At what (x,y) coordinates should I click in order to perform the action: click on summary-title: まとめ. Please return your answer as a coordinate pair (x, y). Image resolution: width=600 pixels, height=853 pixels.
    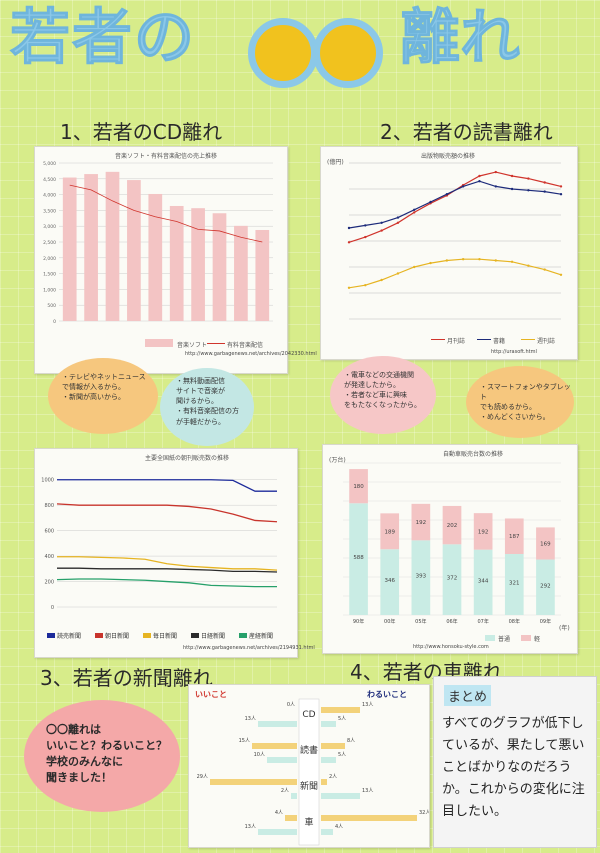
    Looking at the image, I should click on (468, 695).